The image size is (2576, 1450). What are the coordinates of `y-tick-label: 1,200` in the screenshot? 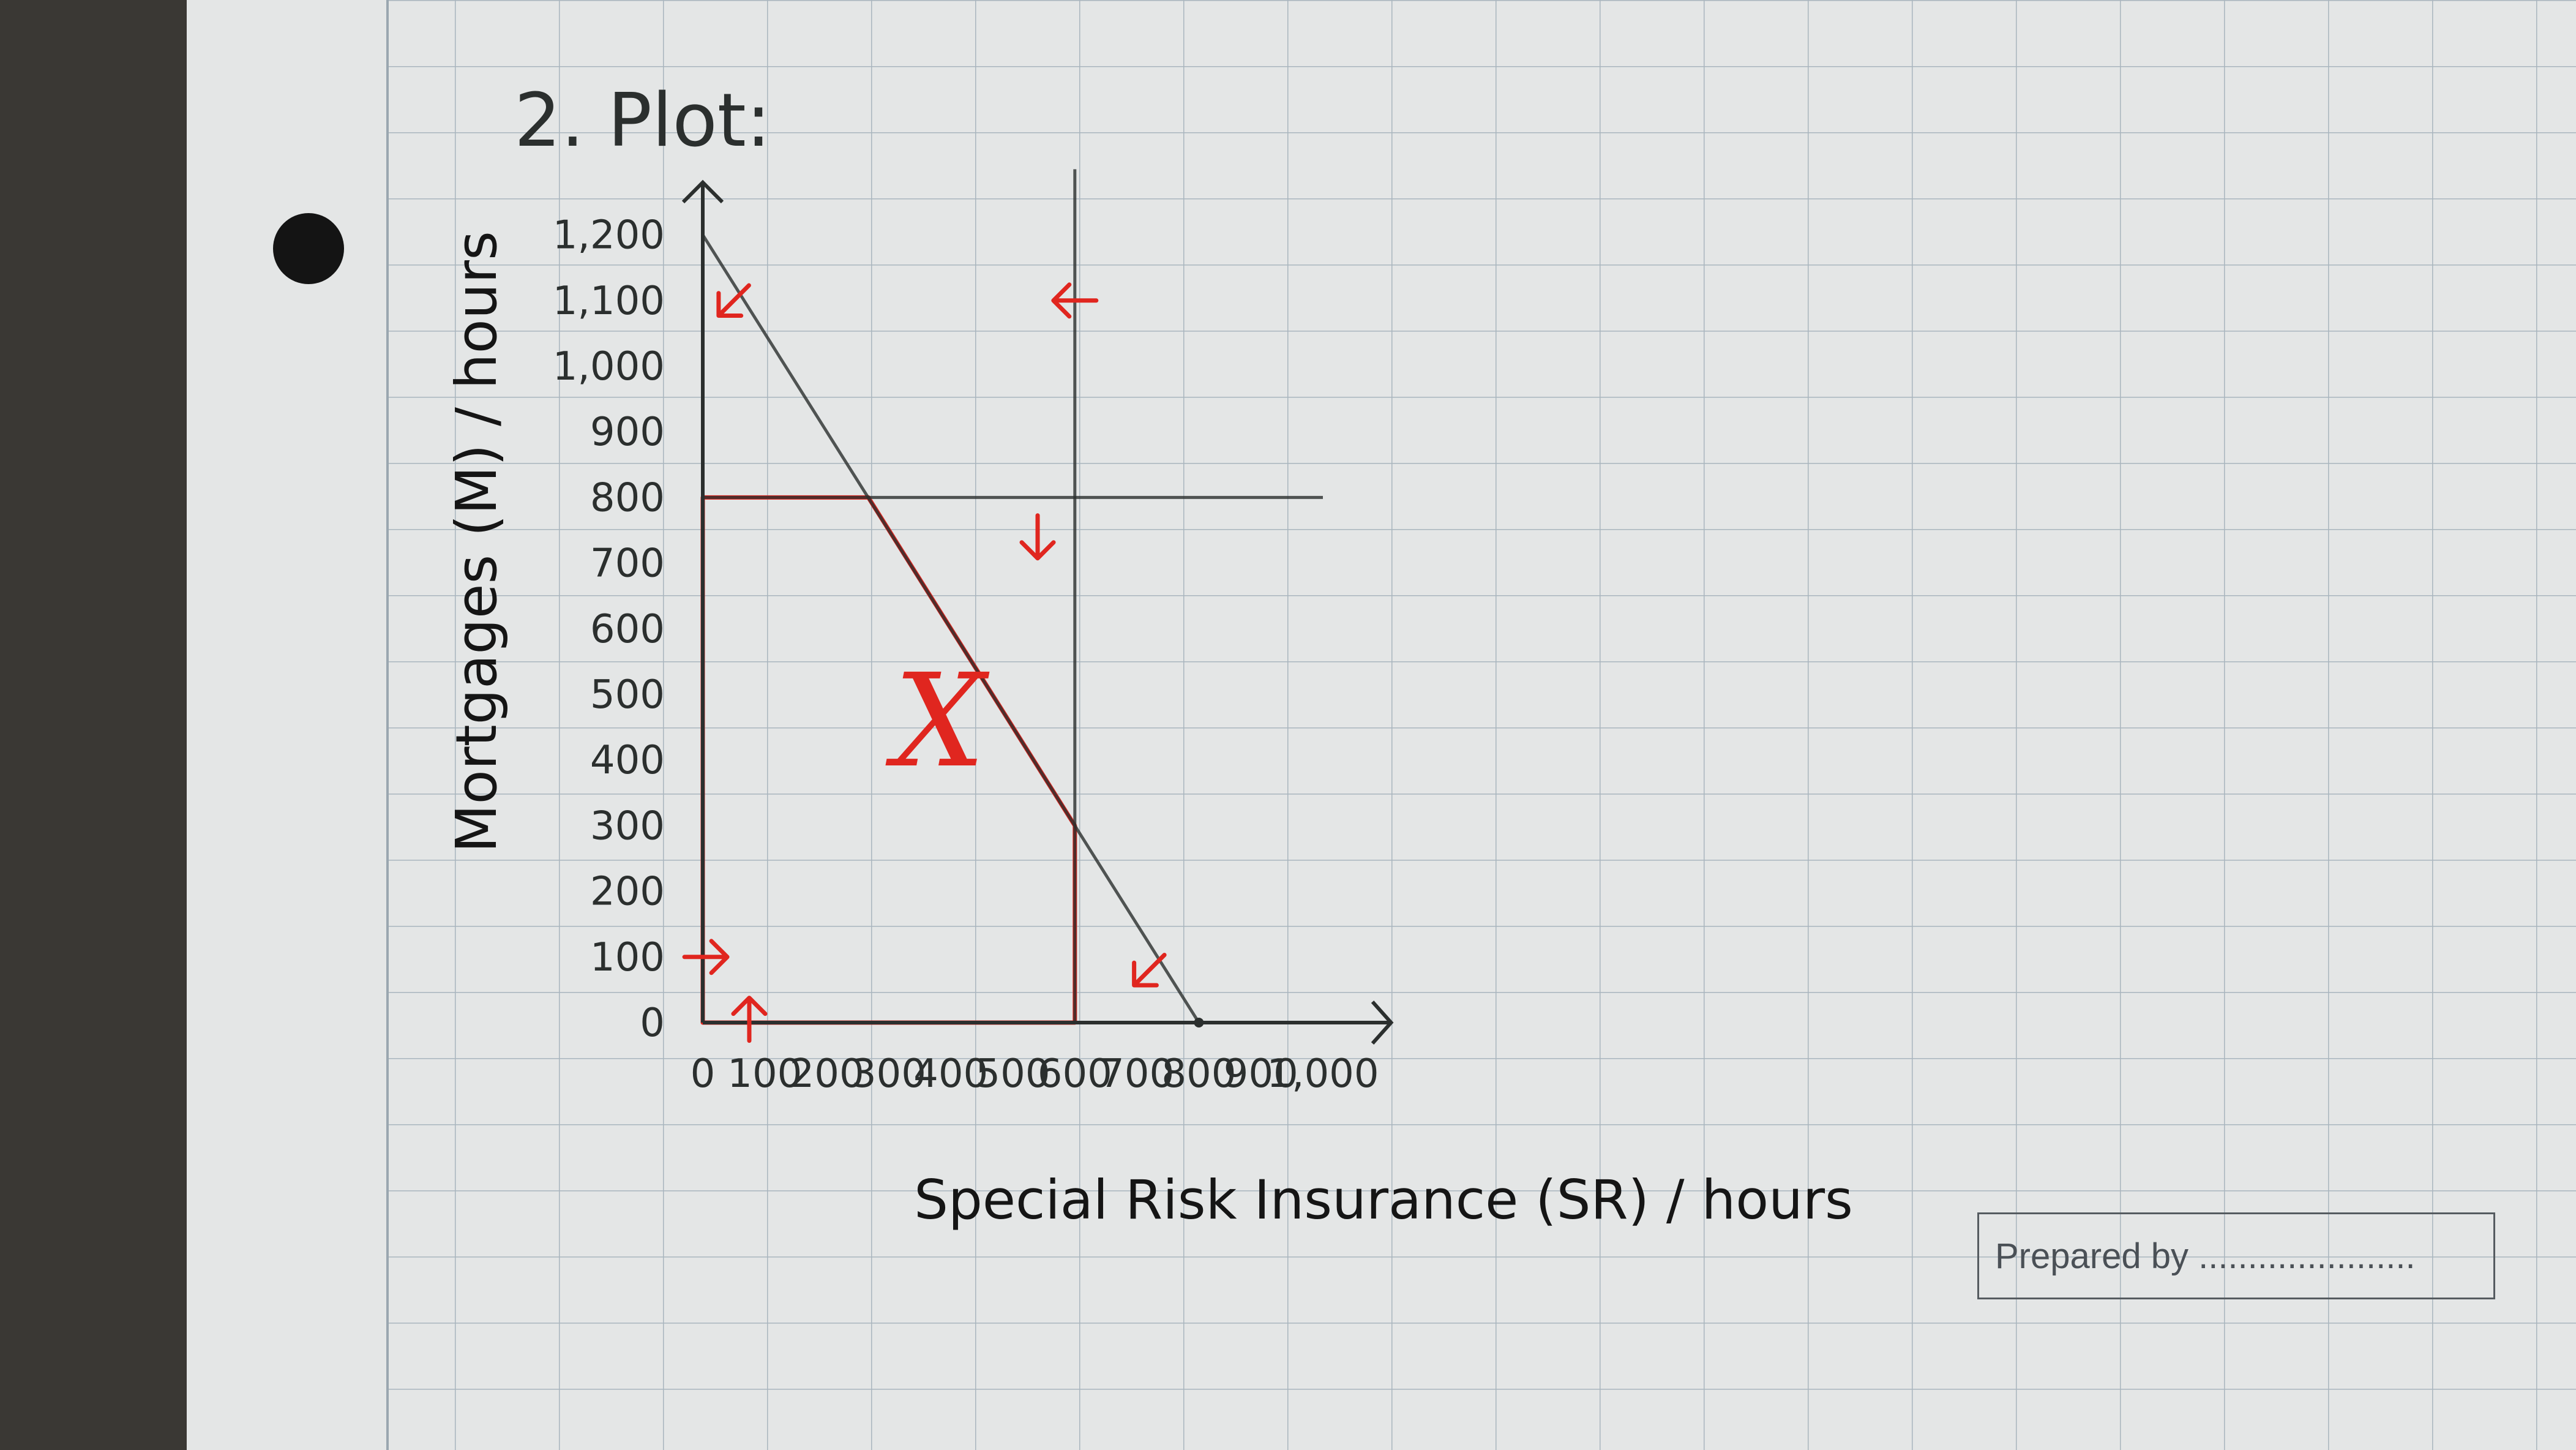 It's located at (609, 235).